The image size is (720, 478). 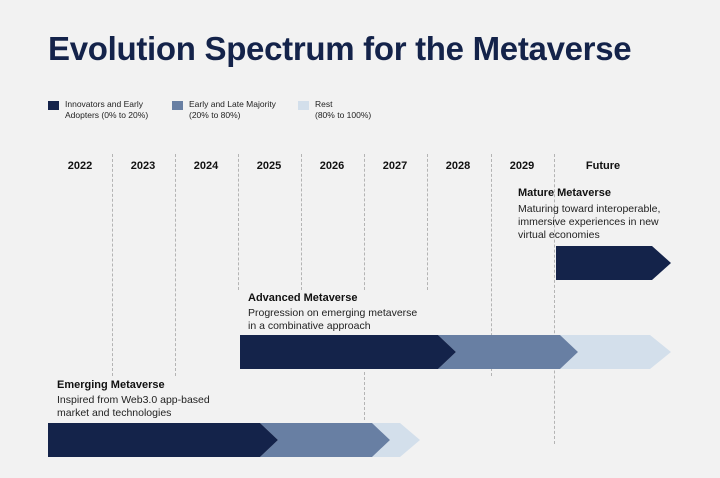 I want to click on phase-title-emerging: Emerging Metaverse, so click(x=111, y=385).